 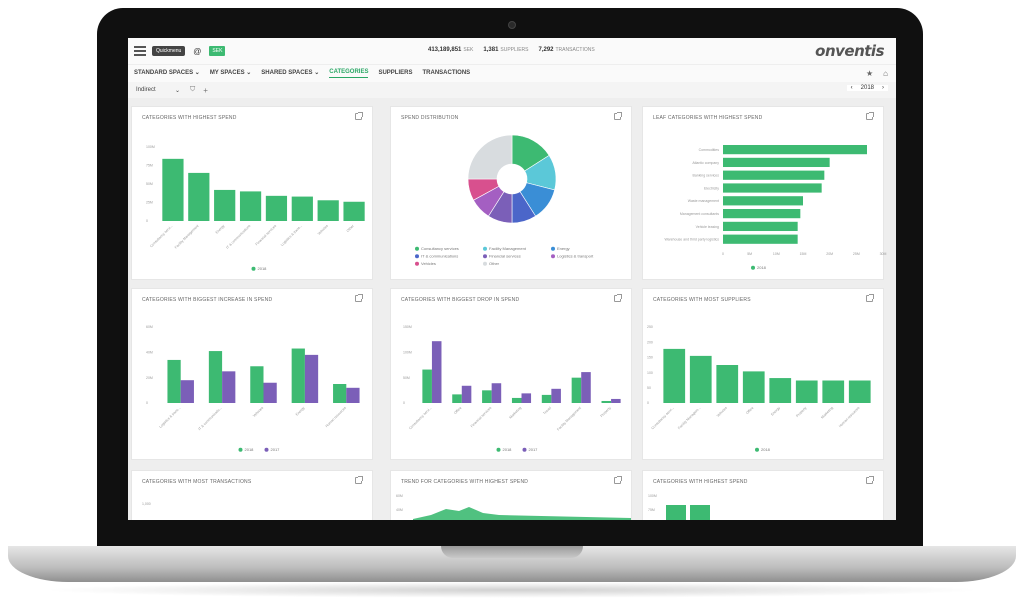 I want to click on chart-svg: 60M 40M, so click(x=513, y=507).